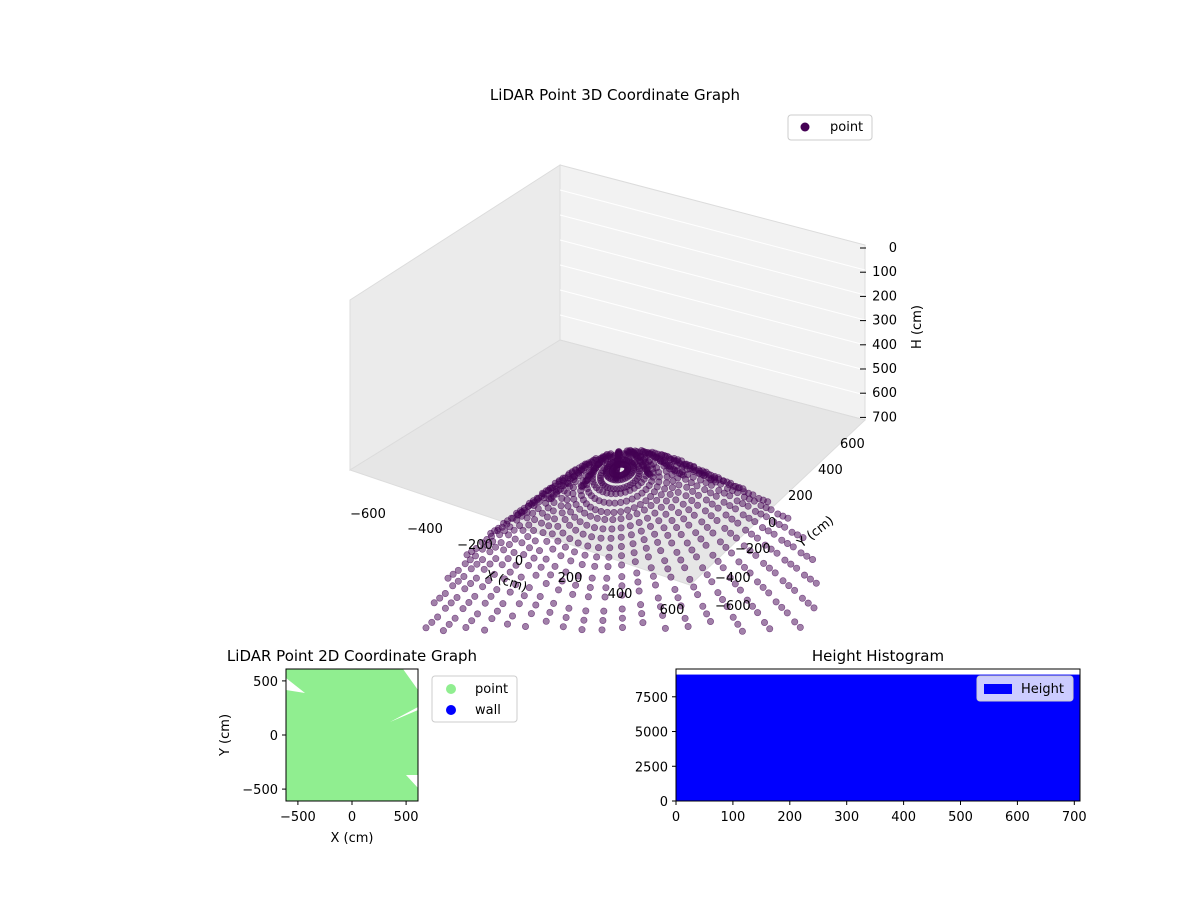 The image size is (1200, 900). I want to click on x-tick-label-histogram: 300, so click(846, 817).